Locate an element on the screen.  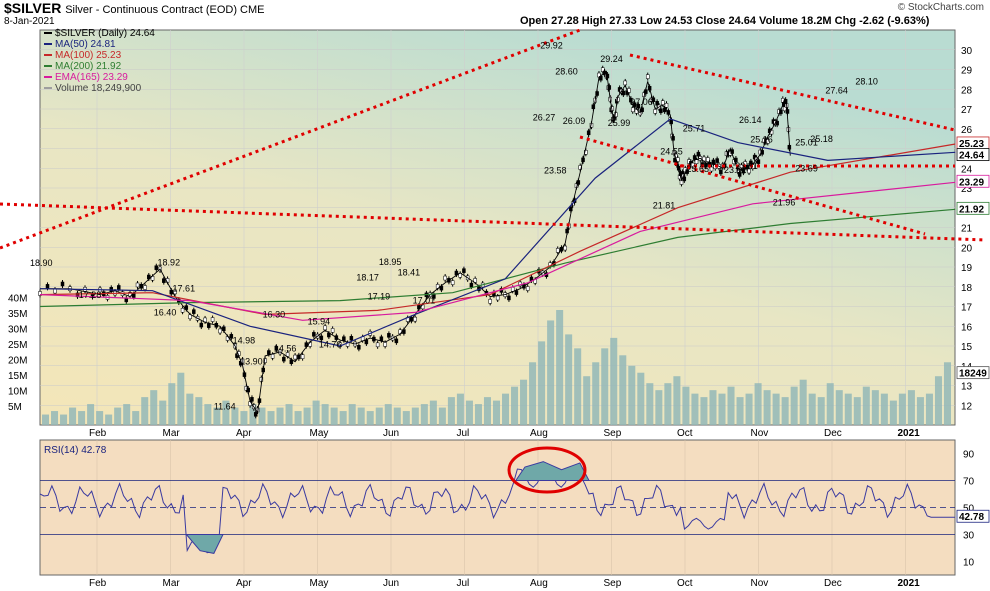
price-annotation: 18.17 is located at coordinates (367, 277).